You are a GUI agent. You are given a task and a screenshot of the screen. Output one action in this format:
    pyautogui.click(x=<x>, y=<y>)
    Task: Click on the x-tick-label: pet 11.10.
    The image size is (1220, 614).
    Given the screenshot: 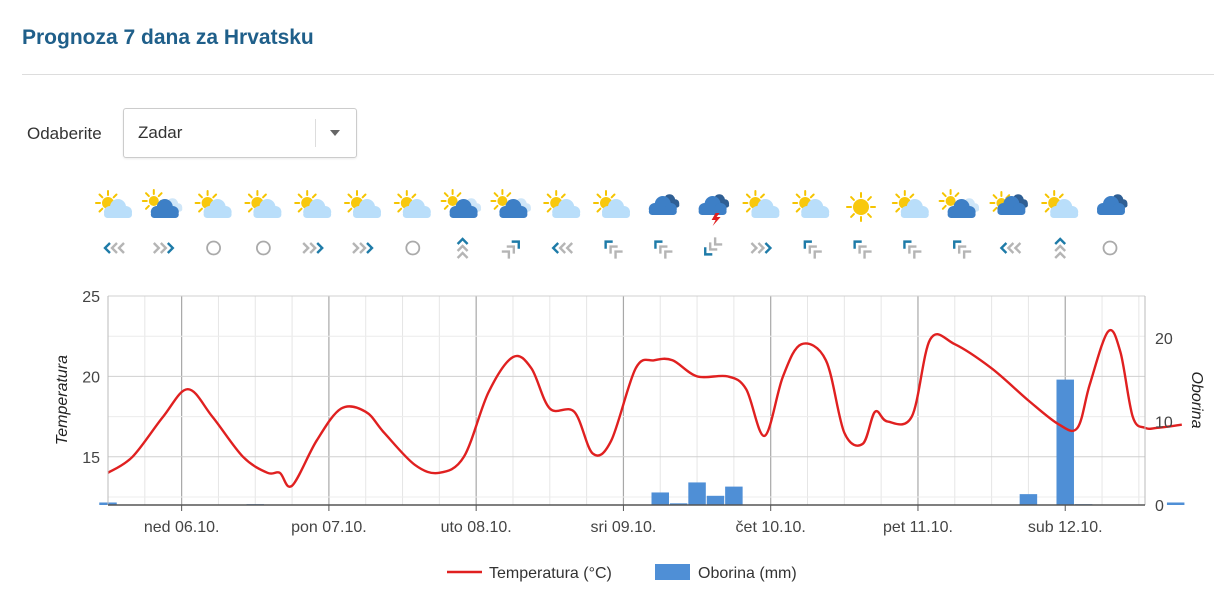 What is the action you would take?
    pyautogui.click(x=918, y=527)
    